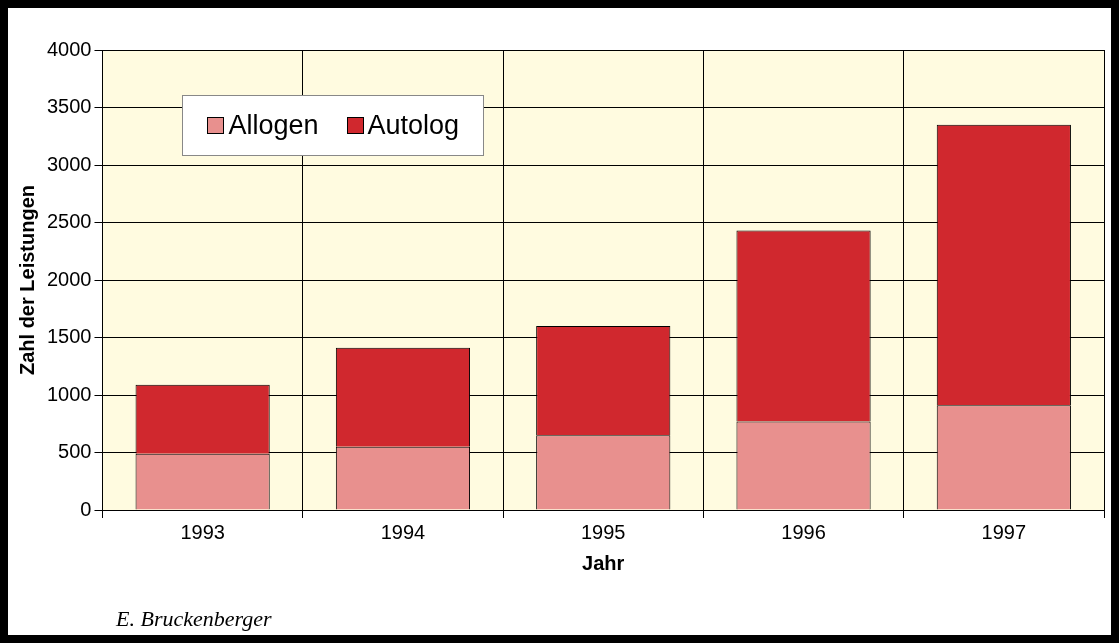  I want to click on legend-label: Allogen, so click(273, 125).